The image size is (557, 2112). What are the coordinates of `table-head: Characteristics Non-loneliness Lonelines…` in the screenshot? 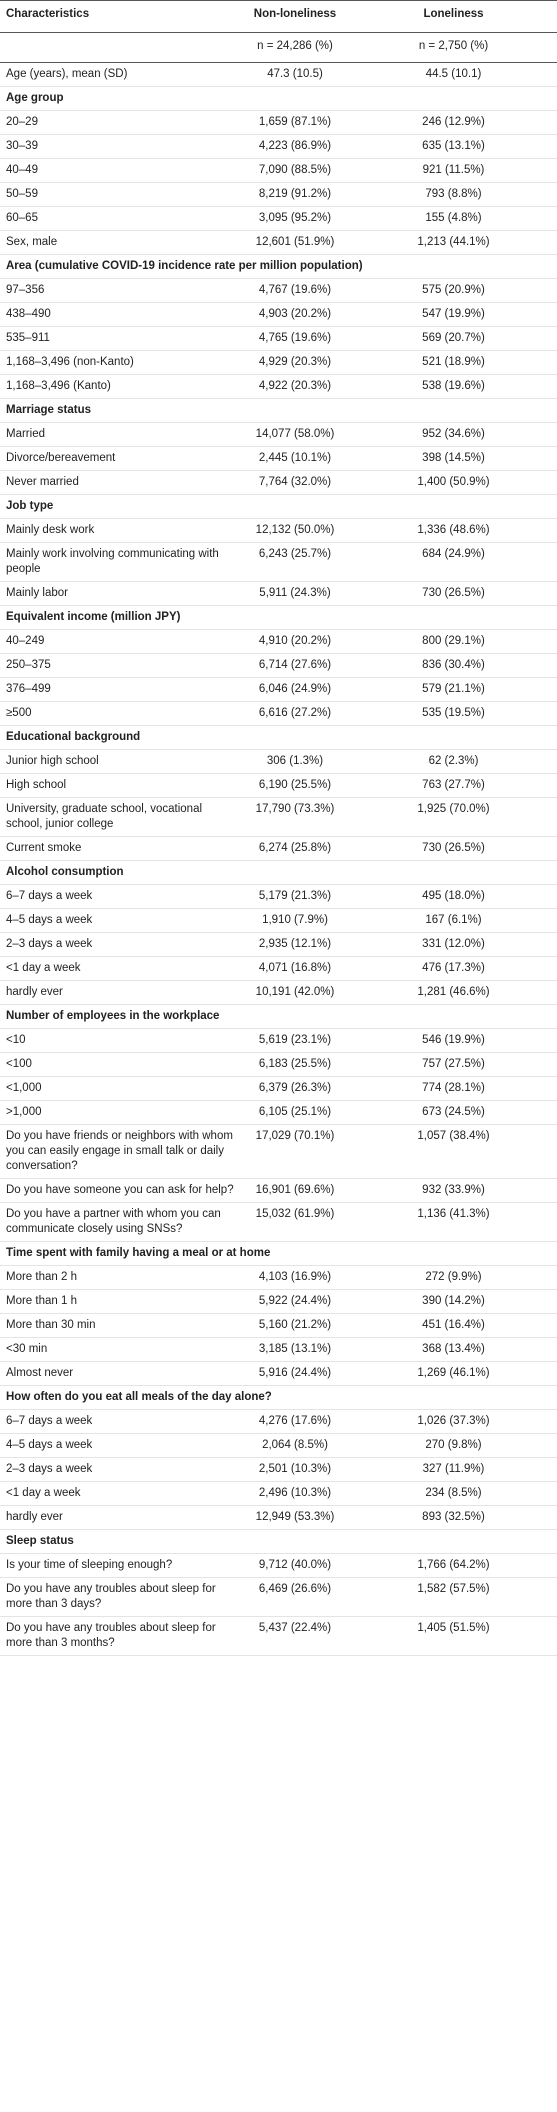 It's located at (278, 31).